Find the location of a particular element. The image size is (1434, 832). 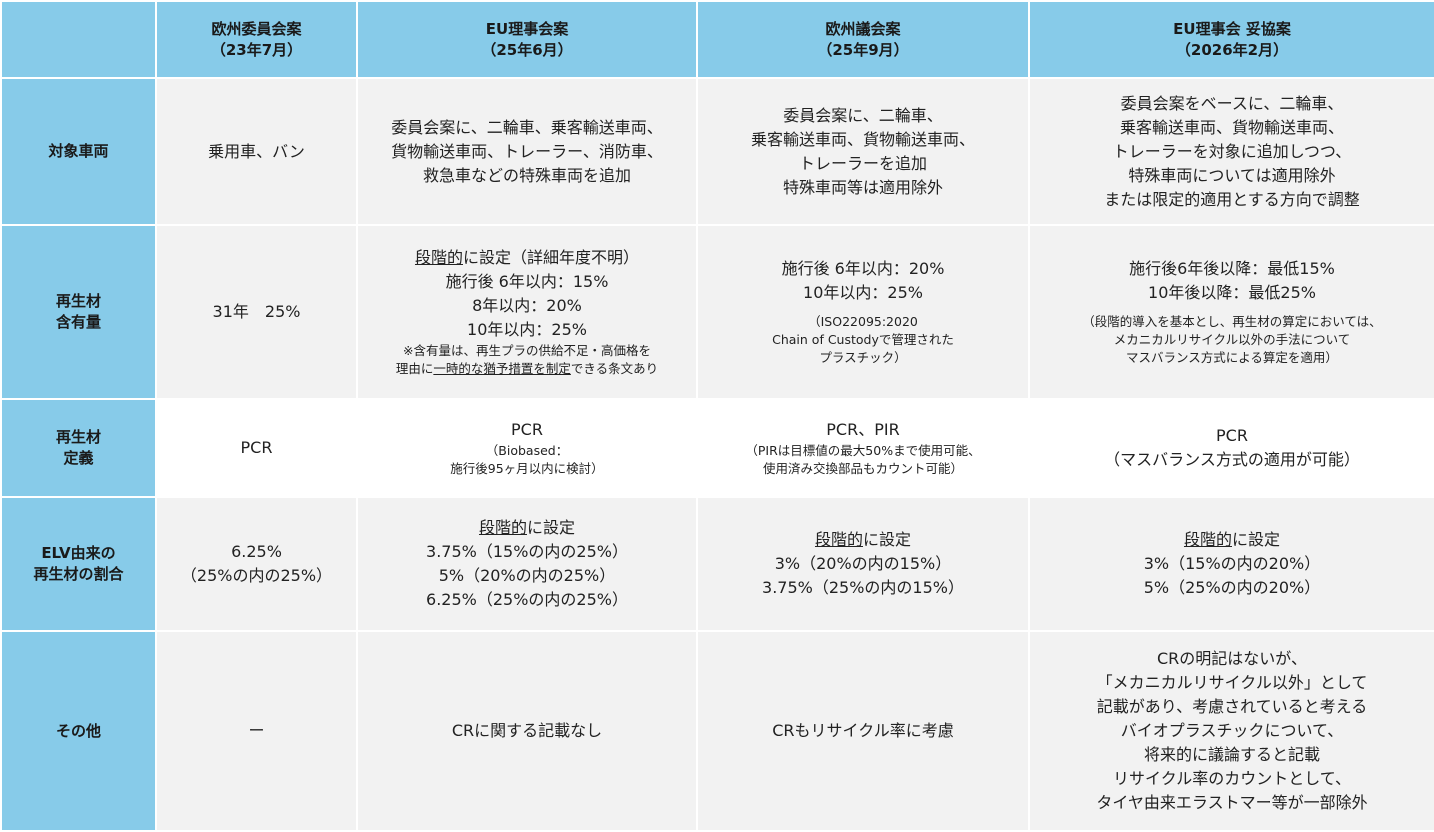

row-header: その他 is located at coordinates (78, 731).